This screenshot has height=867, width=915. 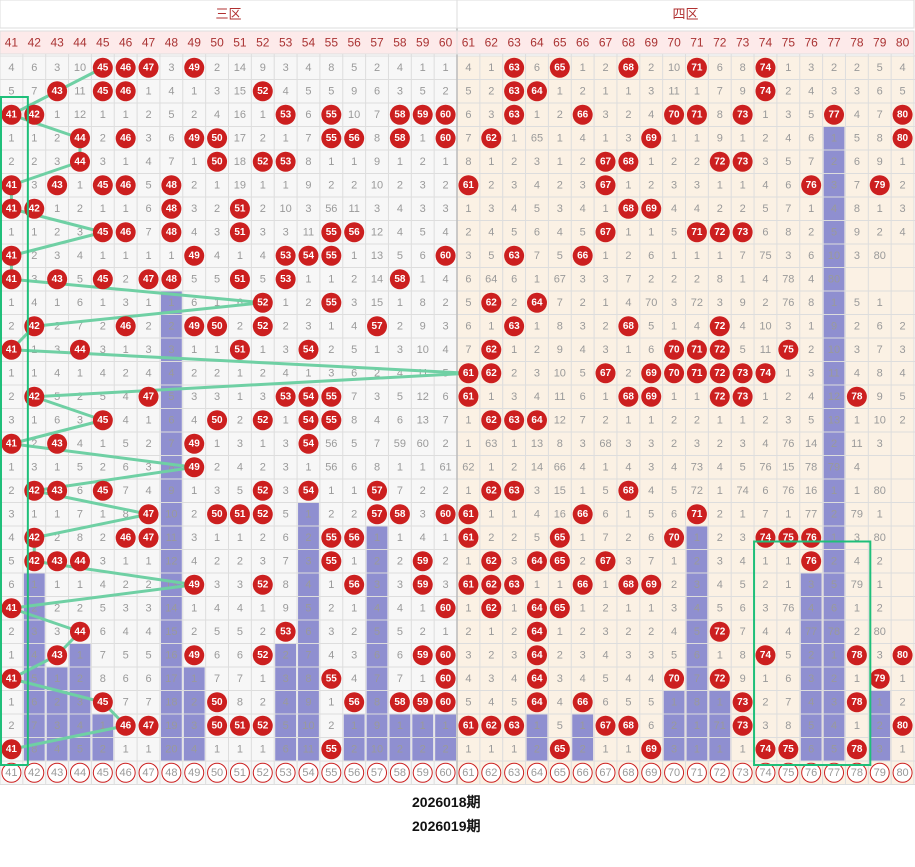 I want to click on omission-value: 9, so click(x=263, y=68).